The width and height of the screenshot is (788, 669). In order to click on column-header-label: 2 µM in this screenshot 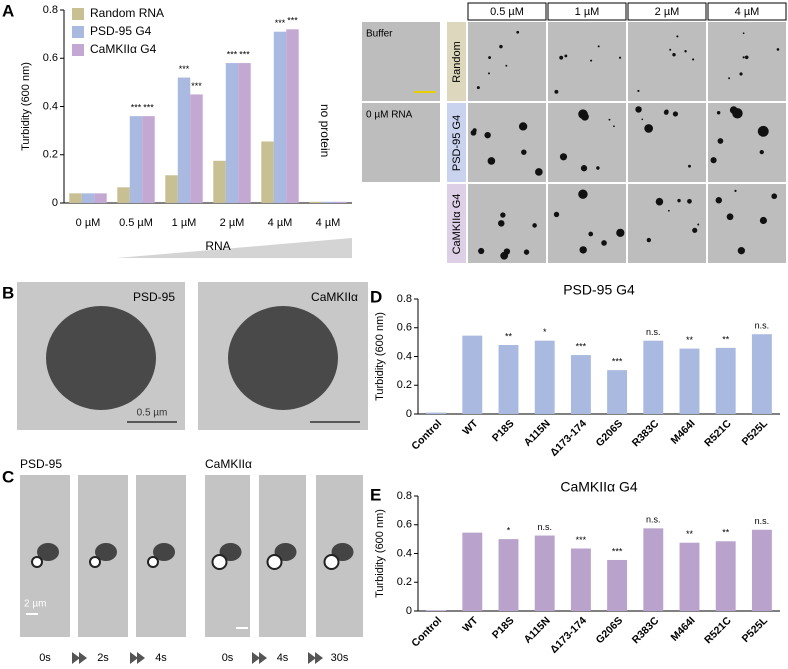, I will do `click(667, 12)`.